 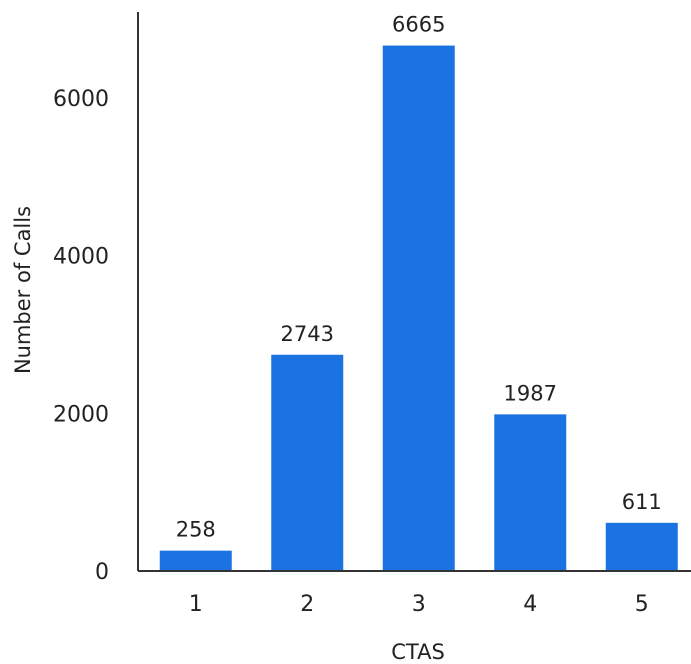 I want to click on x-tick-label-2: 2, so click(x=307, y=604).